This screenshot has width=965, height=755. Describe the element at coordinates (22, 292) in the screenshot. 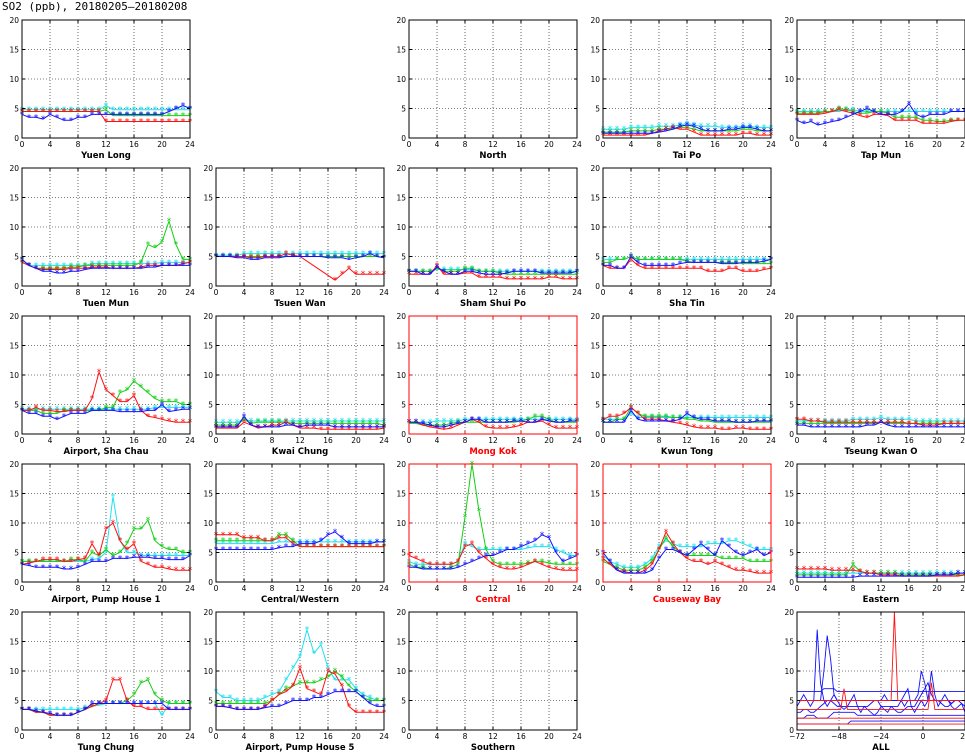

I see `x-tick-label: 0` at that location.